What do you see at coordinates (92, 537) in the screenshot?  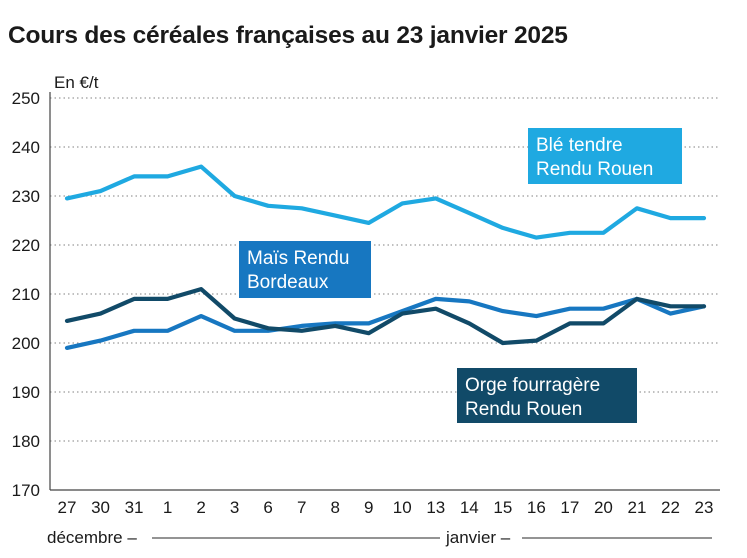 I see `month-label-december: décembre –` at bounding box center [92, 537].